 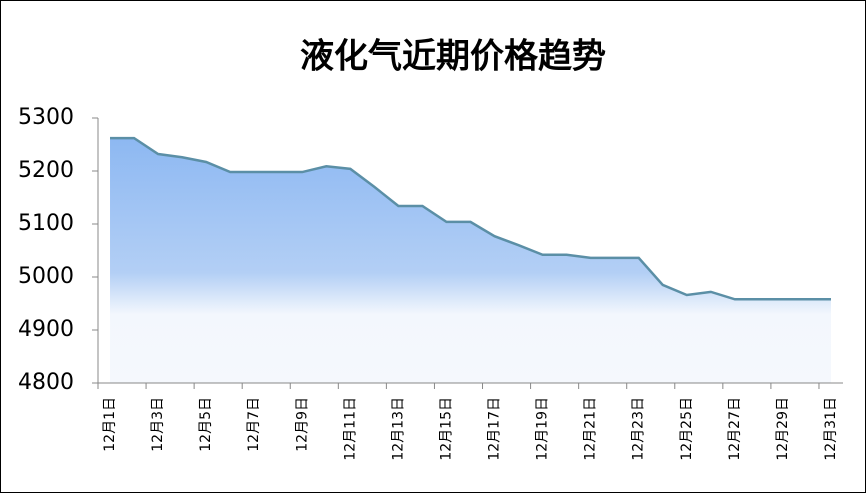 I want to click on x-tick-label: 12月5日, so click(x=206, y=424).